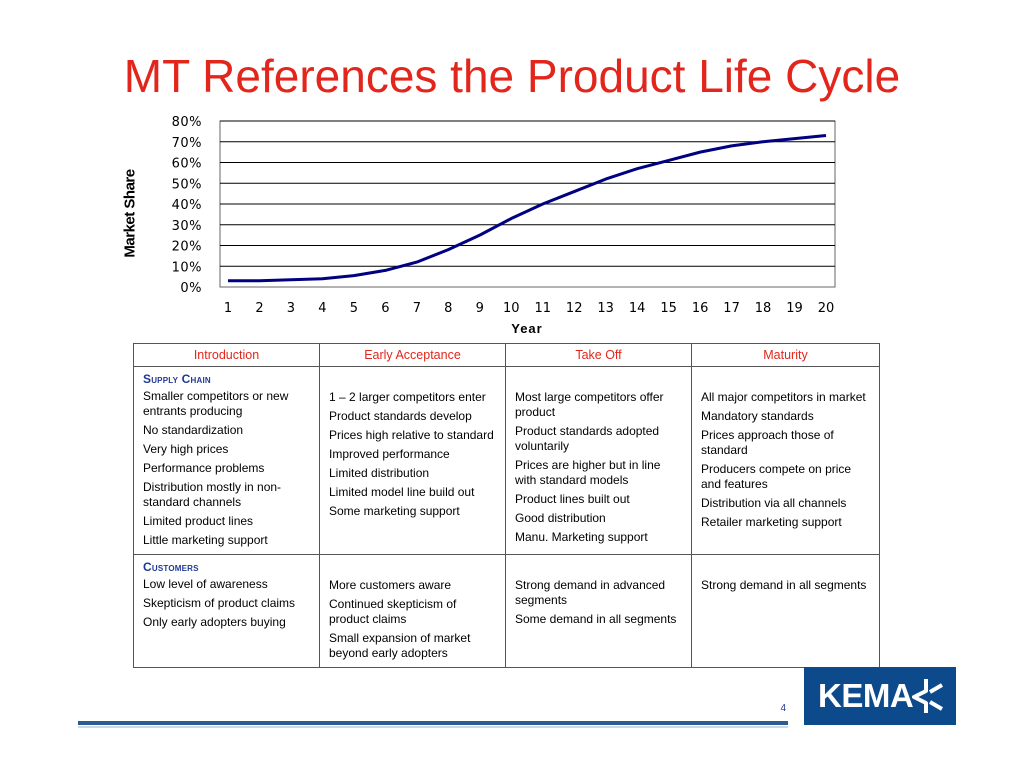 The height and width of the screenshot is (768, 1024). What do you see at coordinates (512, 76) in the screenshot?
I see `slide-title: MT References the Product Life Cycle` at bounding box center [512, 76].